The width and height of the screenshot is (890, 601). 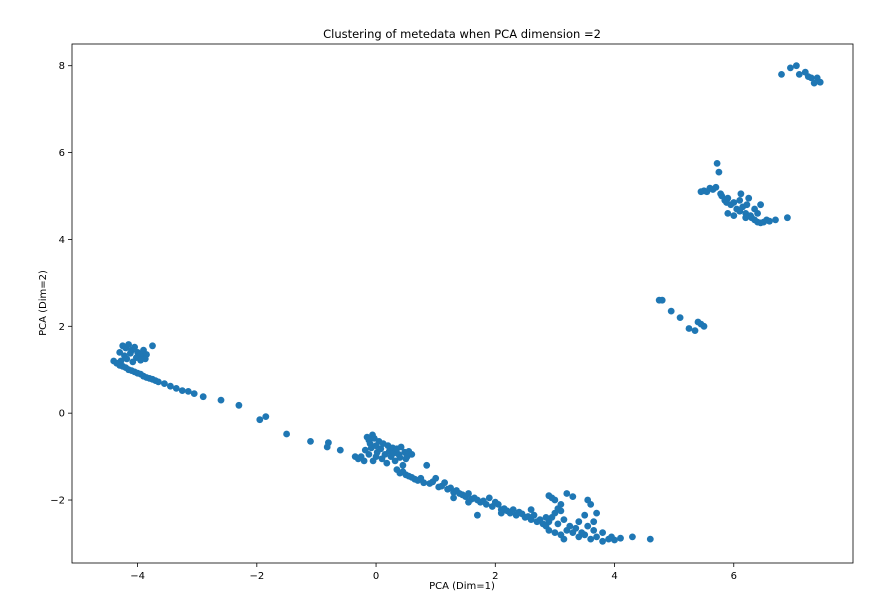 I want to click on x-tick-label: −4, so click(x=137, y=576).